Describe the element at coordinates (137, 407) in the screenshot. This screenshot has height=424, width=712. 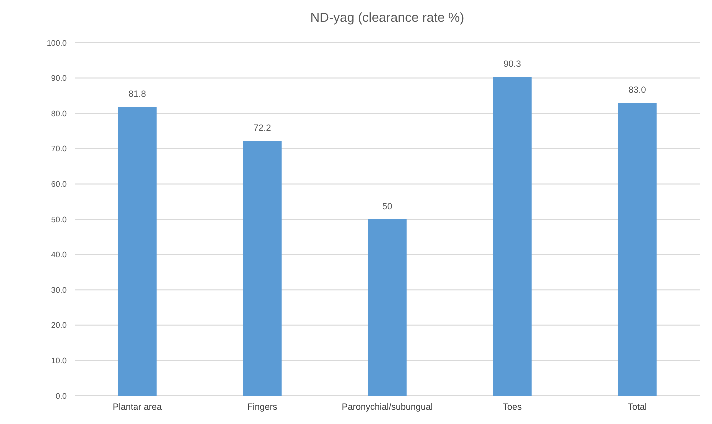
I see `x-tick-label: Plantar area` at that location.